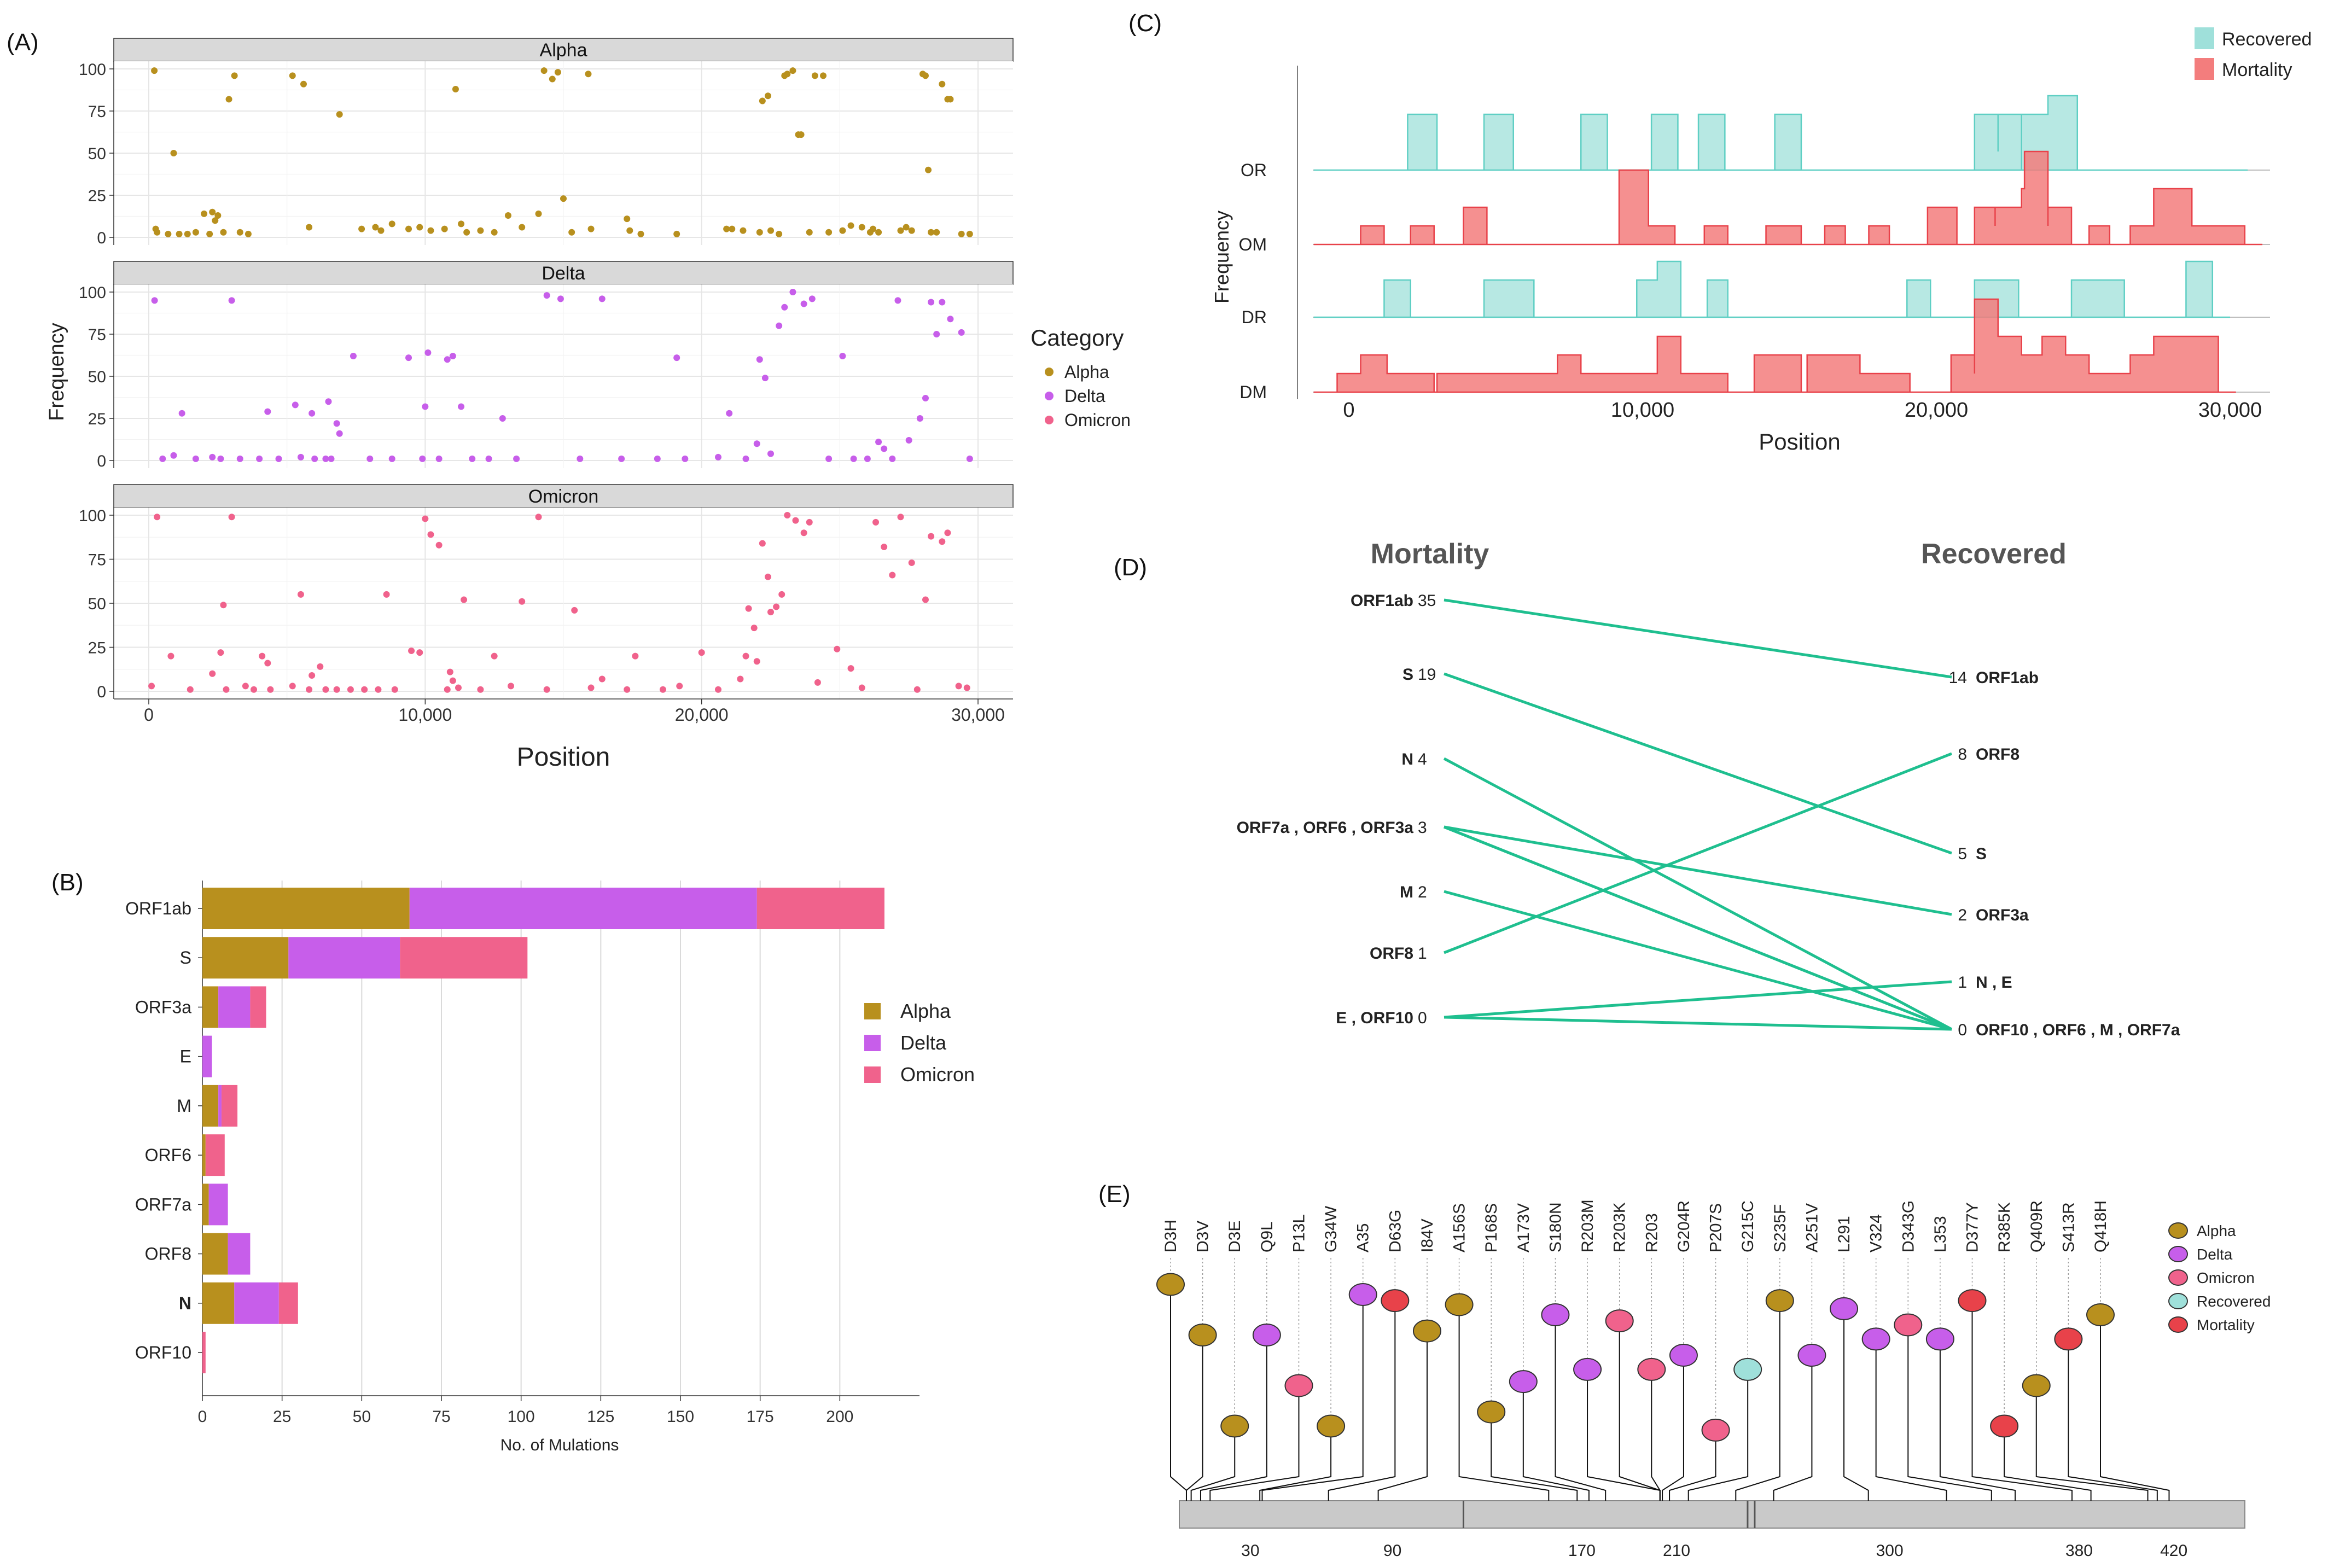 The width and height of the screenshot is (2328, 1568). What do you see at coordinates (1524, 1227) in the screenshot?
I see `mutation-label: A173V` at bounding box center [1524, 1227].